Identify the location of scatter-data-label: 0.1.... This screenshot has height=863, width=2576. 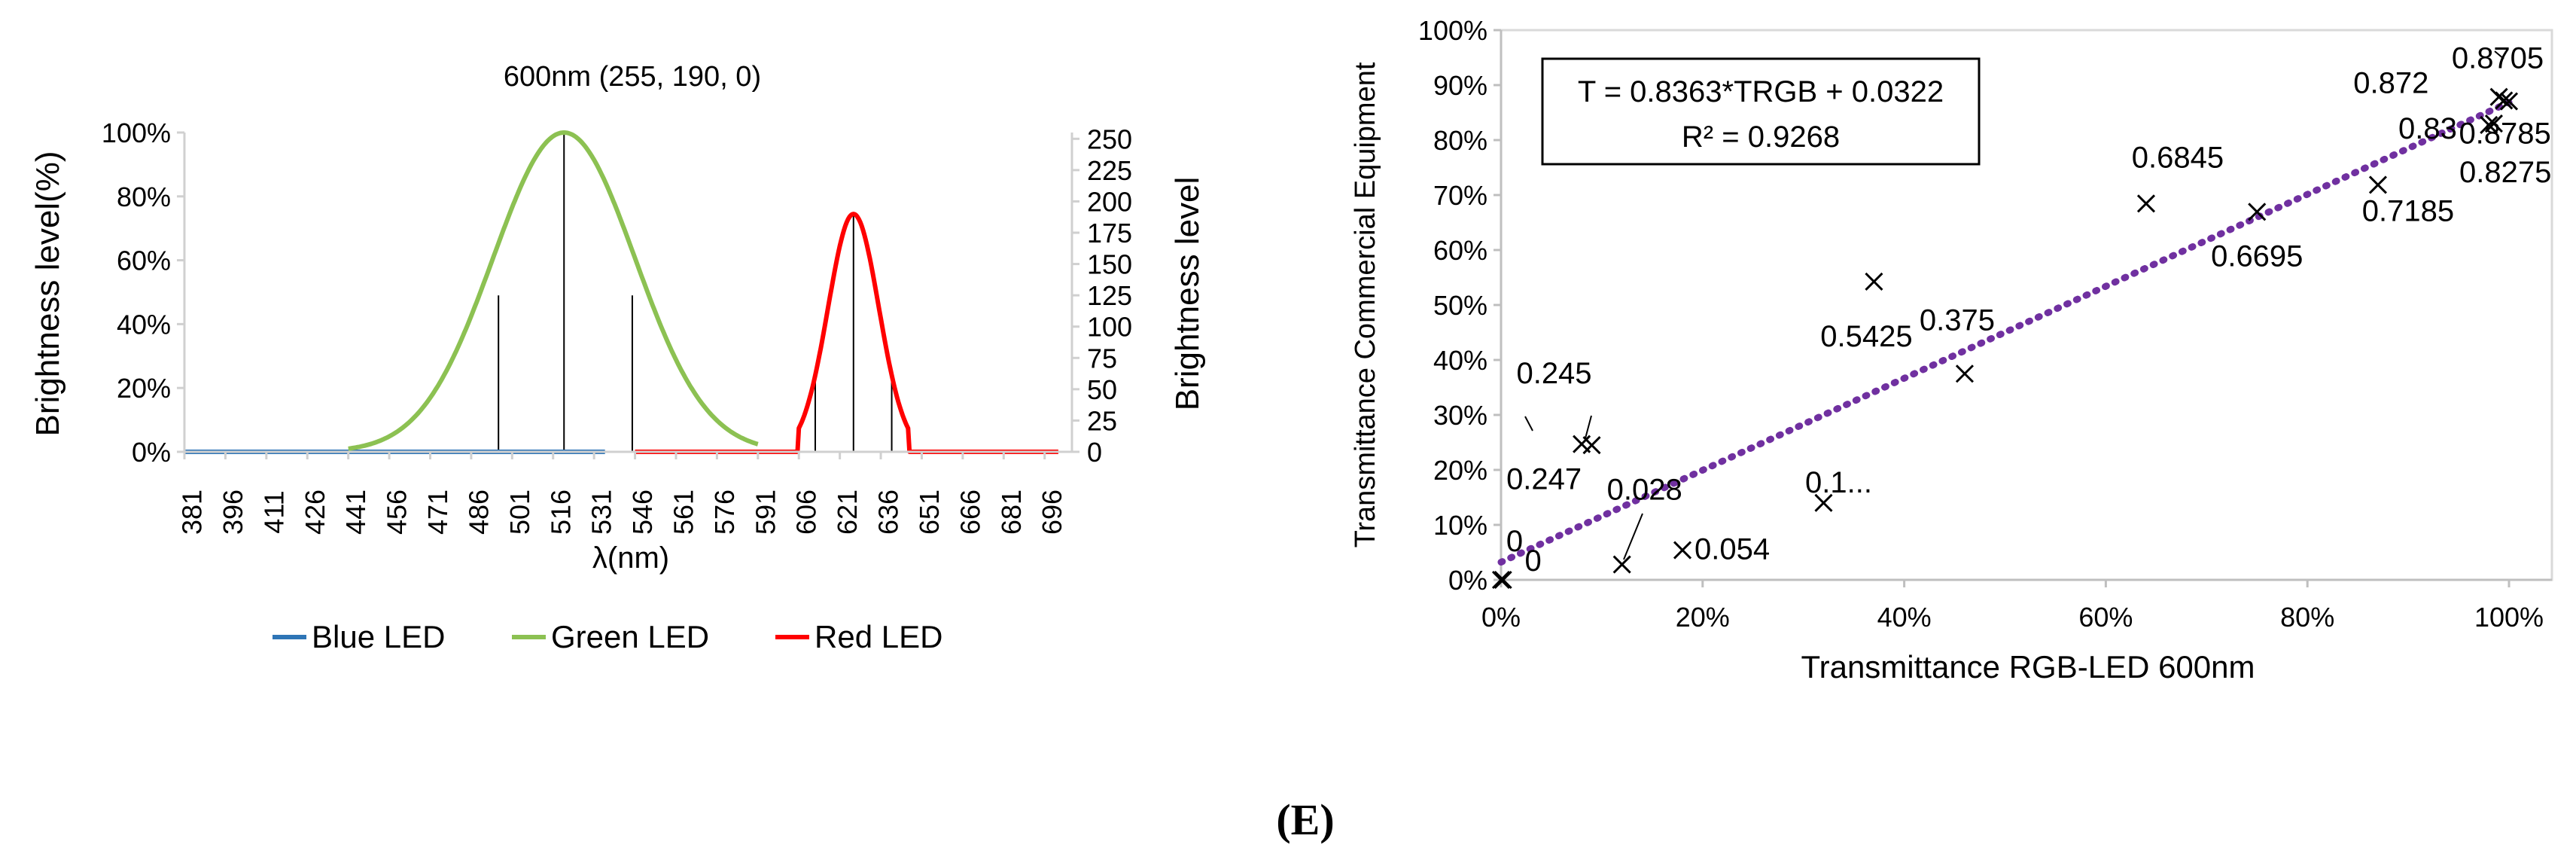
(1838, 483).